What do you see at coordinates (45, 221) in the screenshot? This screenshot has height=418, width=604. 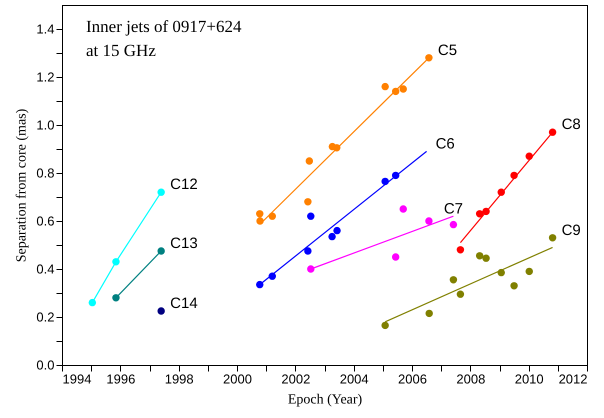 I see `y-tick-label: 0.6` at bounding box center [45, 221].